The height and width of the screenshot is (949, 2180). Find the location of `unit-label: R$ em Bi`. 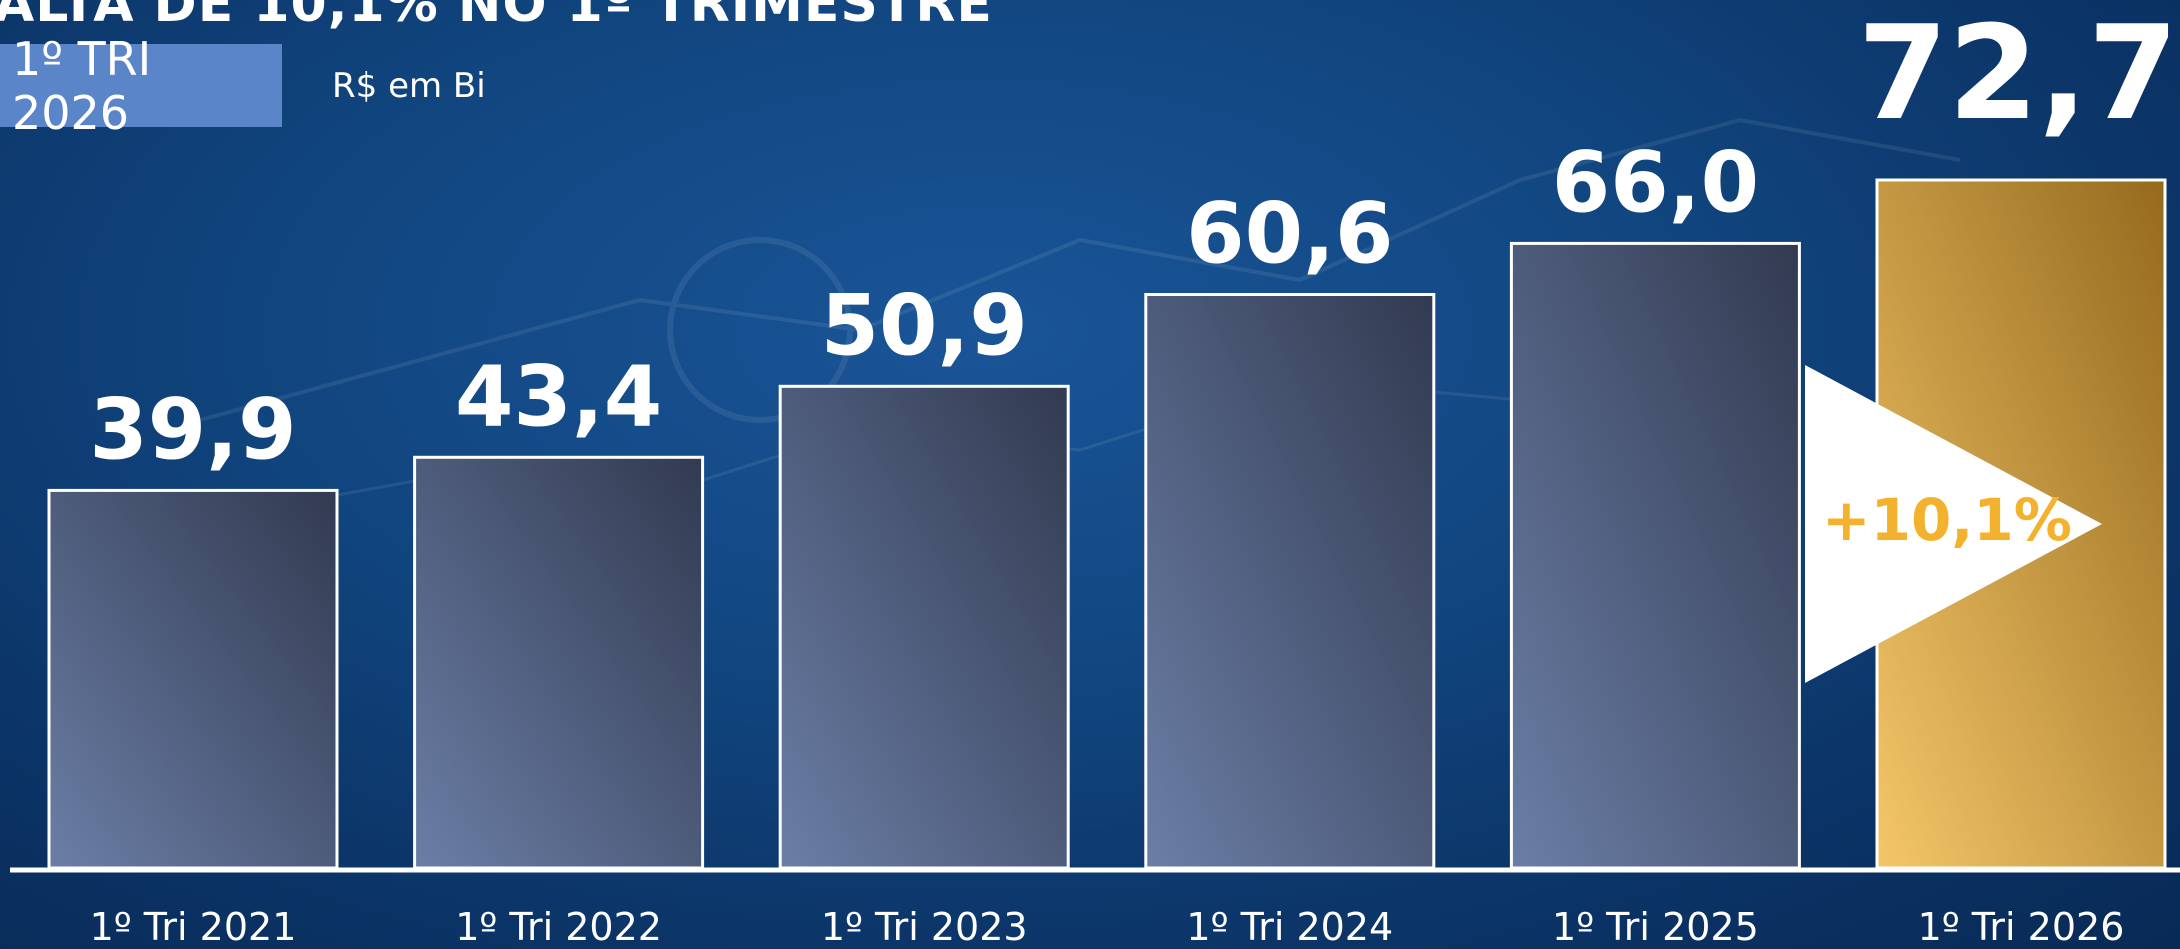

unit-label: R$ em Bi is located at coordinates (409, 86).